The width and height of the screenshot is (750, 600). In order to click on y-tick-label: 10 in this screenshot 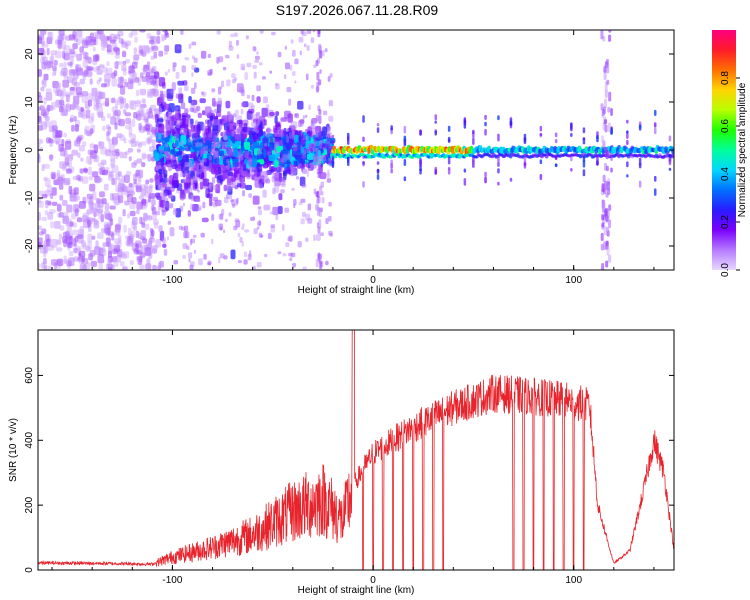, I will do `click(29, 102)`.